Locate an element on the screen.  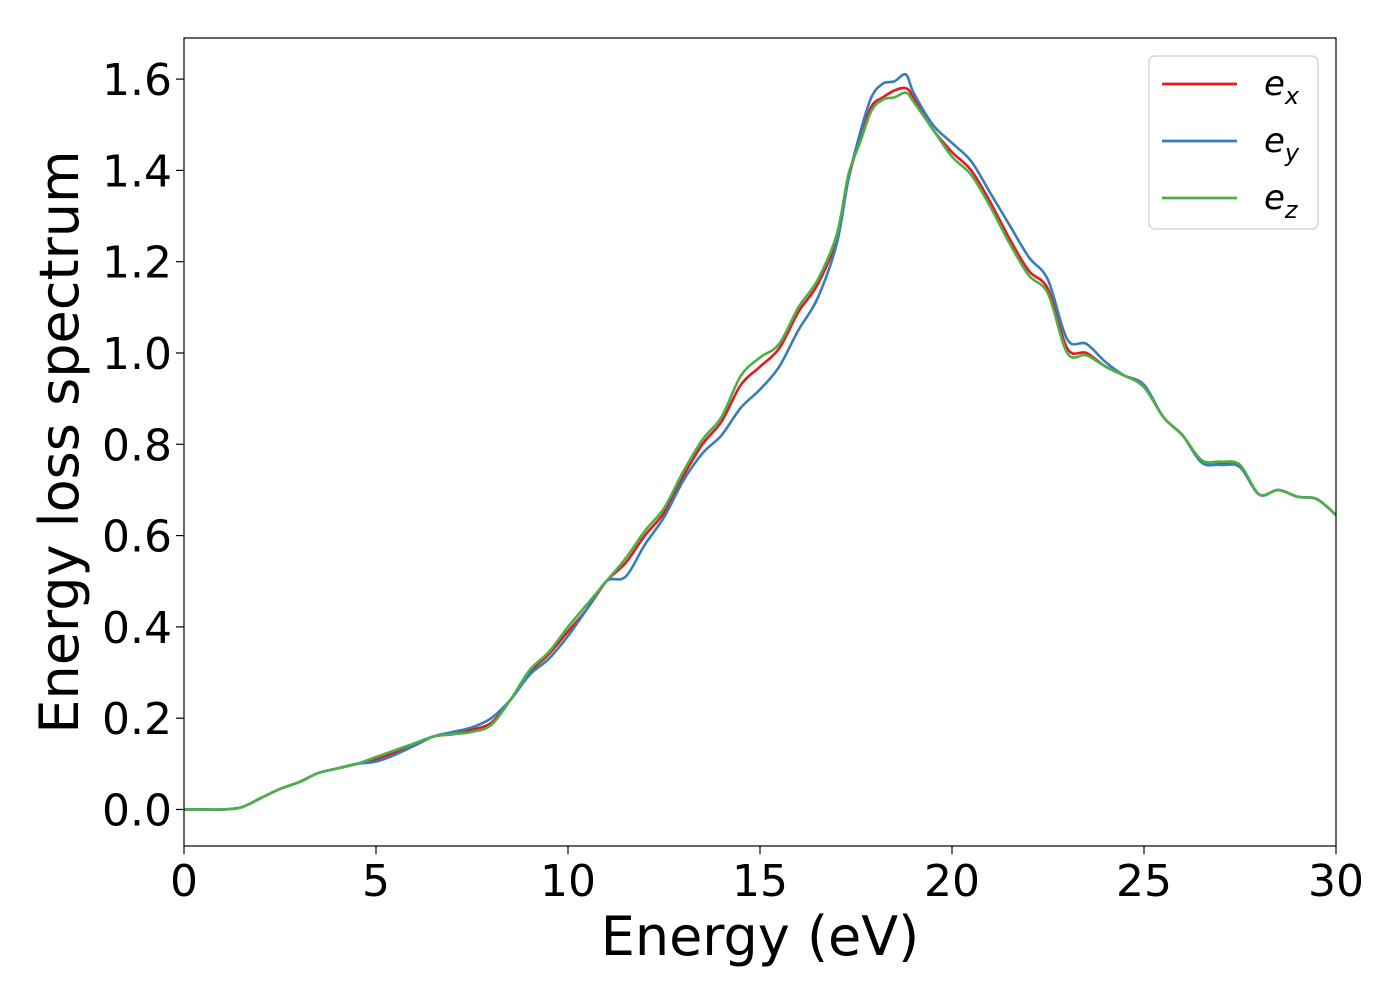
y-axis-ticks: 0.0 0.2 0.4 0.6 0.8 1.0 1.2 1.4 1.6 is located at coordinates (143, 445).